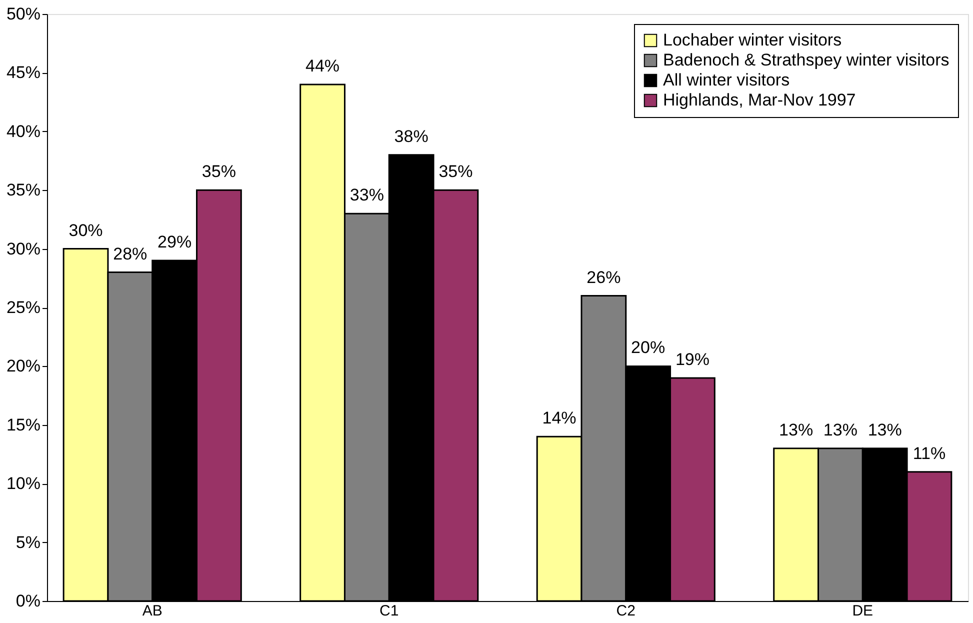 The image size is (973, 623). Describe the element at coordinates (23, 366) in the screenshot. I see `y-tick-label: 20%` at that location.